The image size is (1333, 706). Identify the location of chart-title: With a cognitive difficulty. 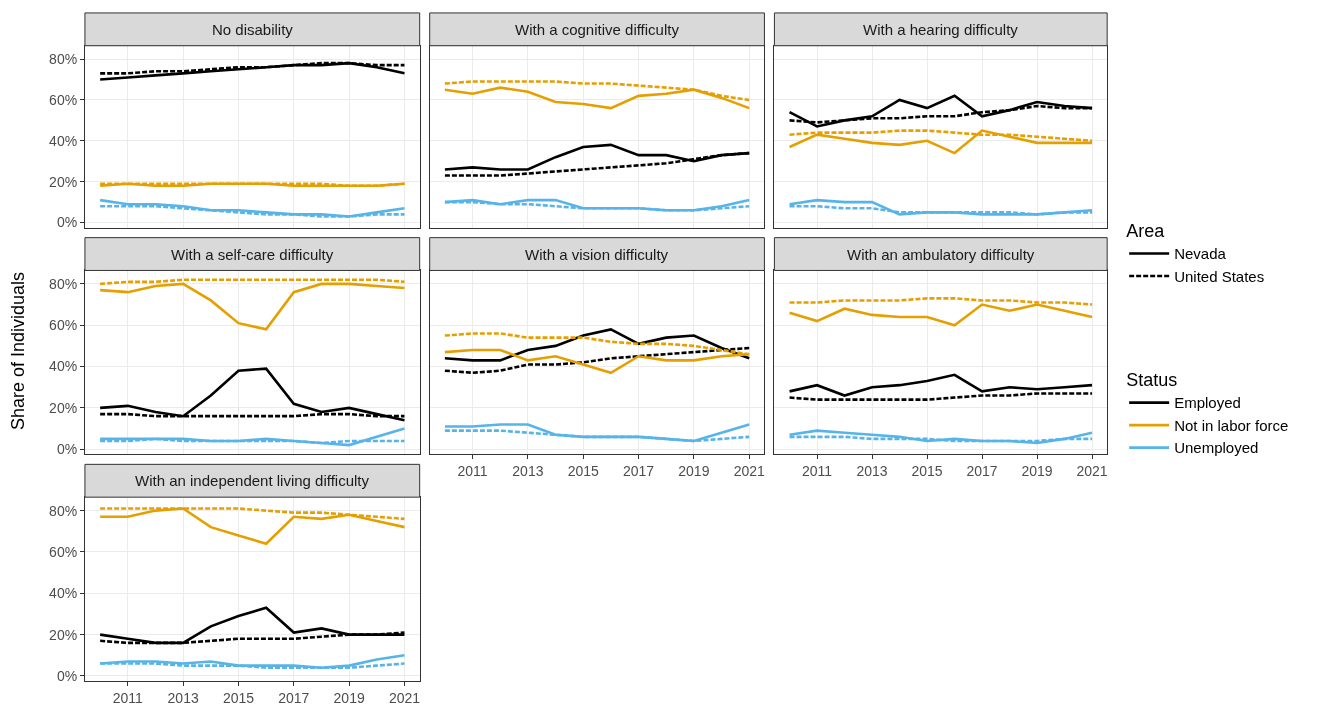
(597, 29).